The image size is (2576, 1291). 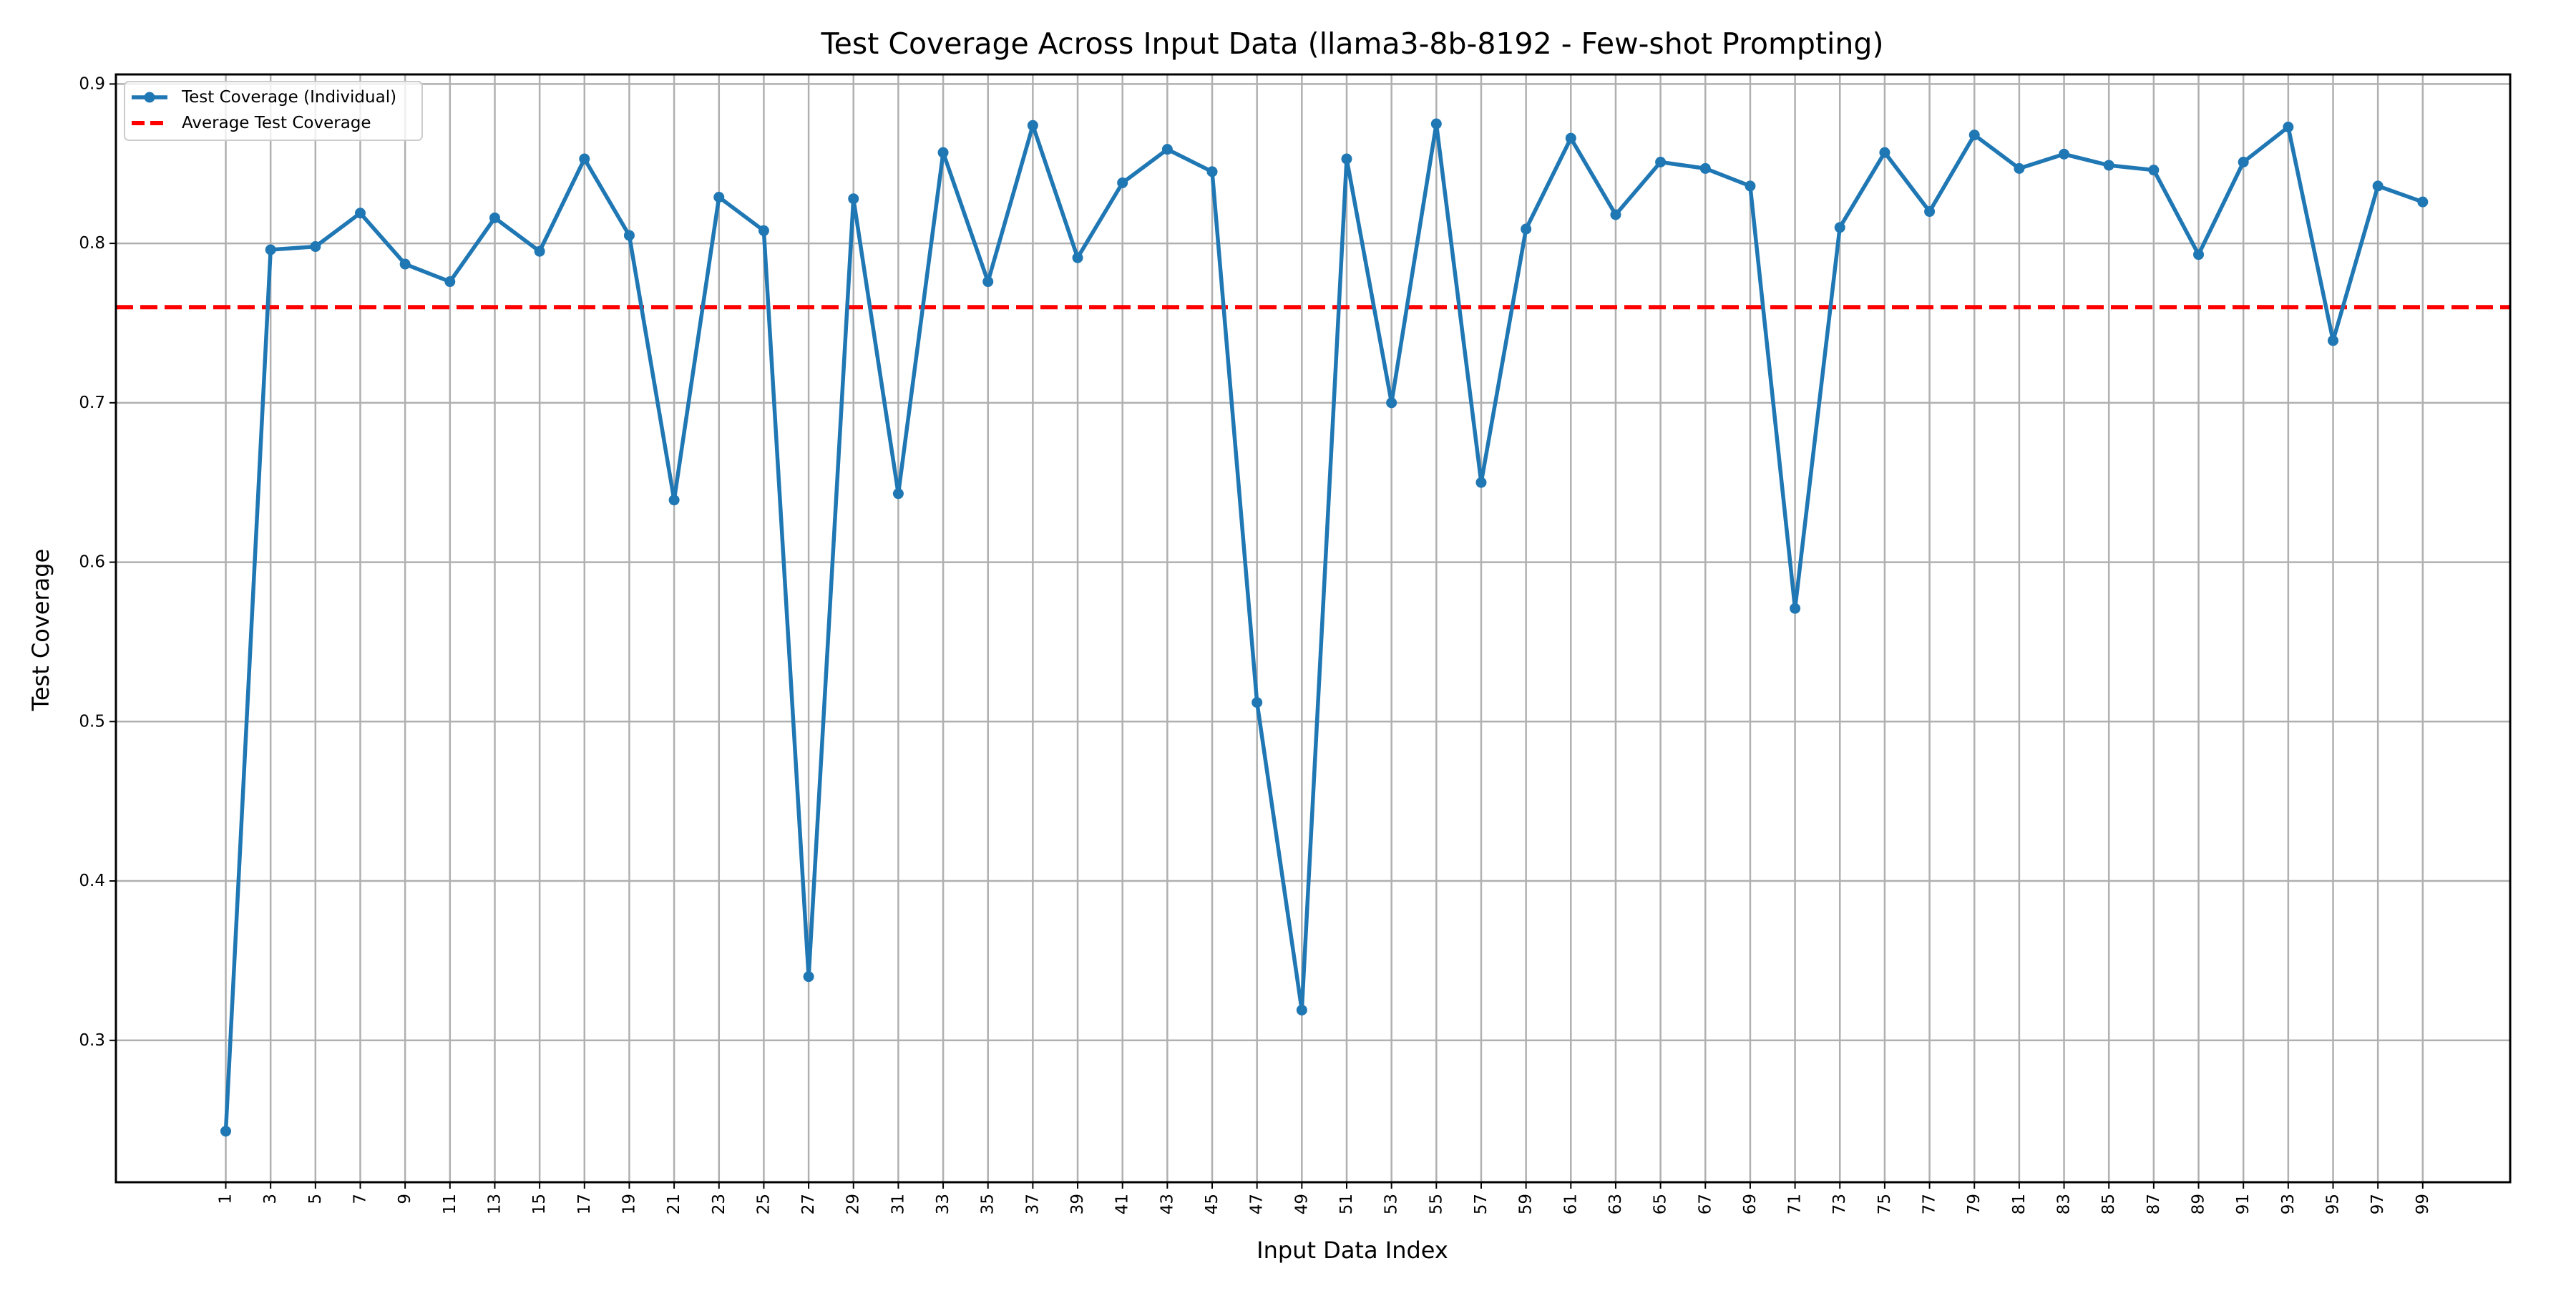 I want to click on x-tick-label: 35, so click(x=988, y=1204).